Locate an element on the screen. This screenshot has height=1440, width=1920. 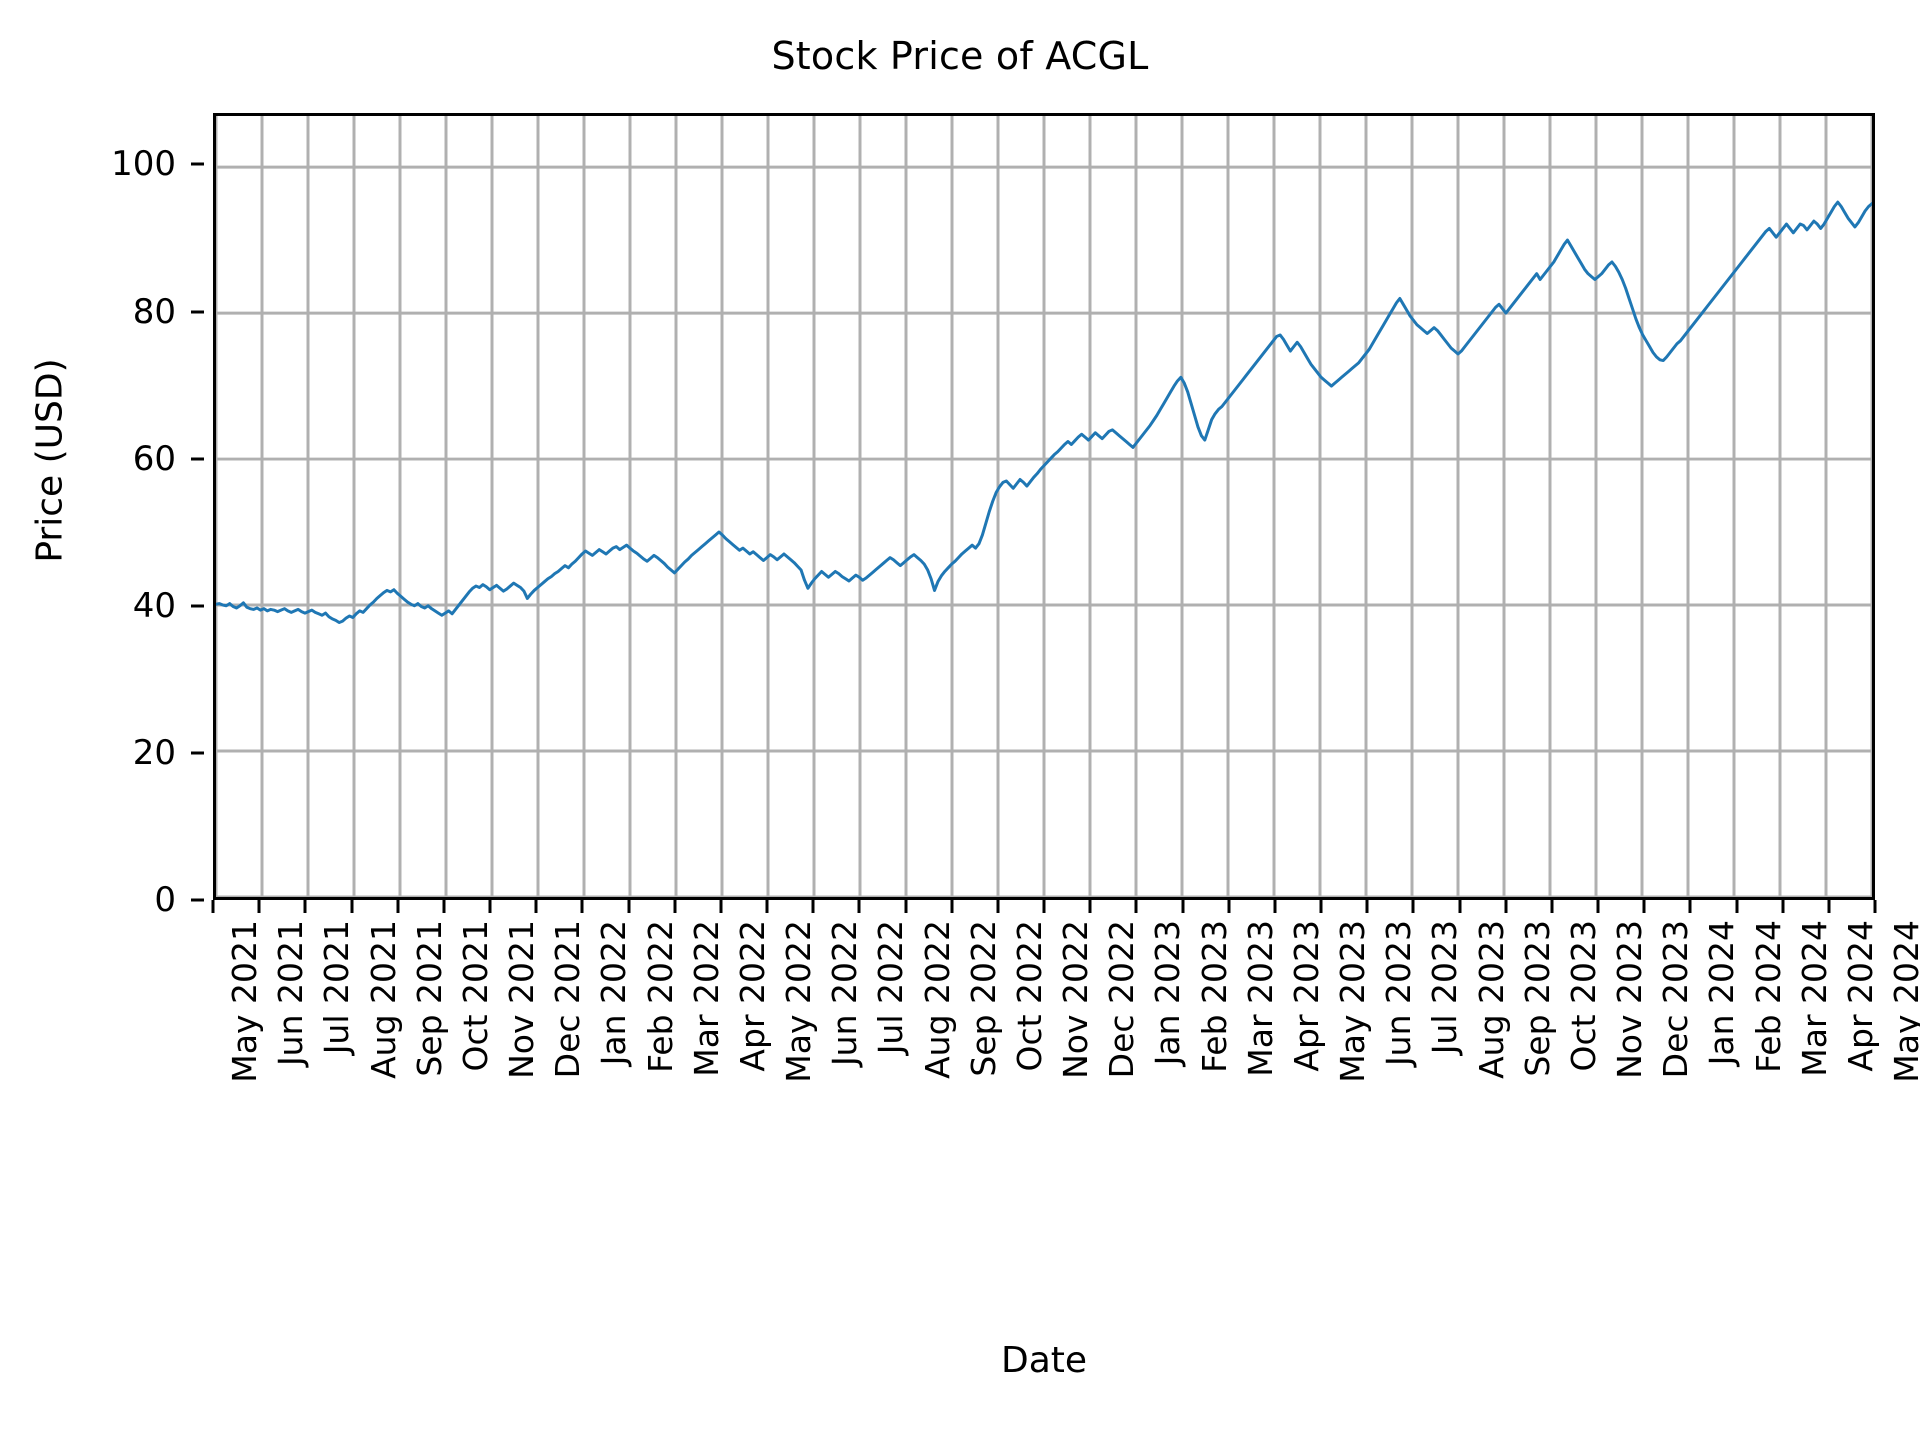
x-tick-label: Mar 2022 is located at coordinates (706, 998).